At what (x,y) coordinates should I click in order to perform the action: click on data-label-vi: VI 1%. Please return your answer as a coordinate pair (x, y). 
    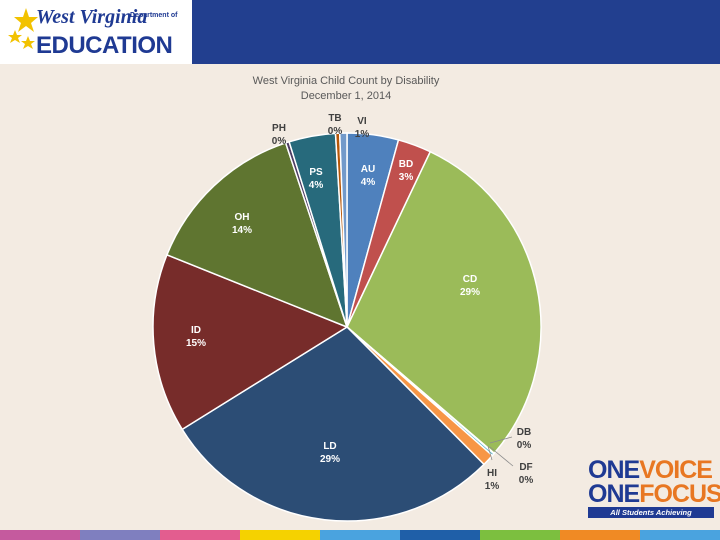
    Looking at the image, I should click on (362, 128).